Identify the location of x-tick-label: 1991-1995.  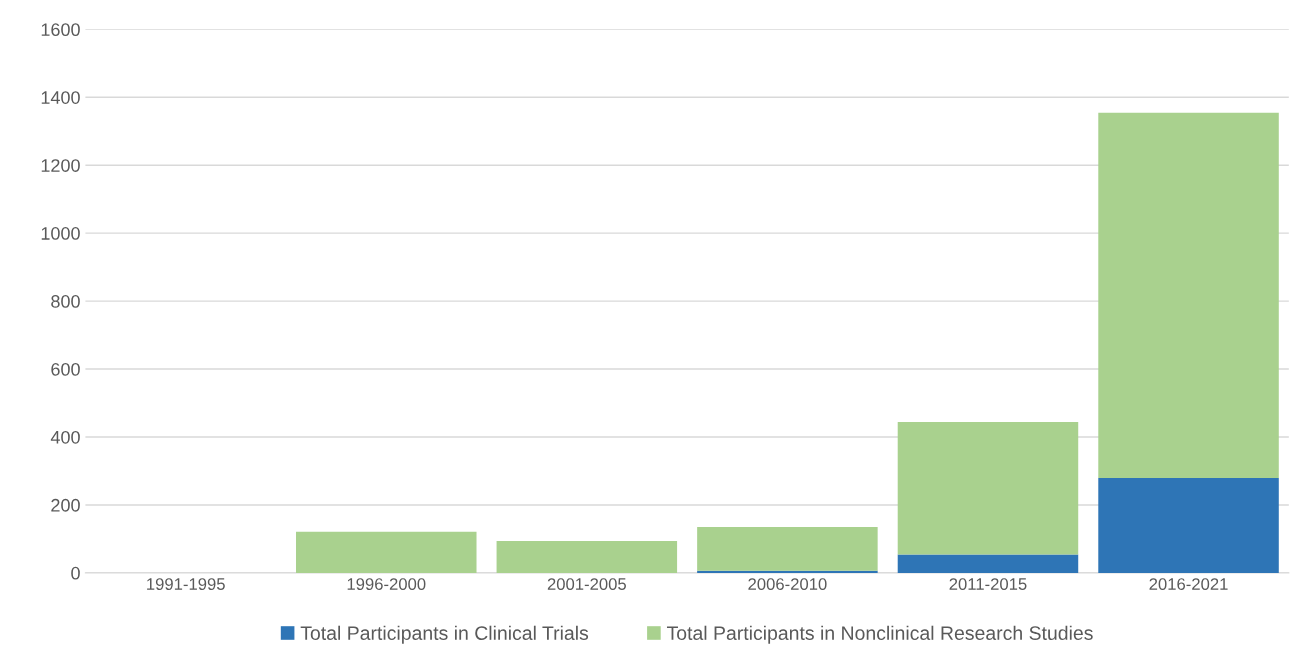
(186, 584).